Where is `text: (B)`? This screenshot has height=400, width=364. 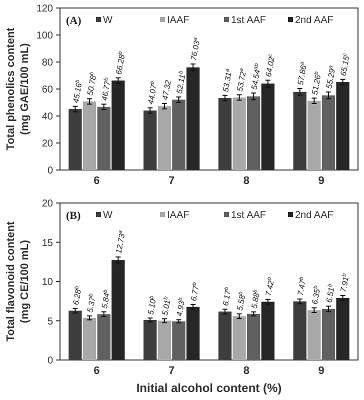
text: (B) is located at coordinates (73, 216).